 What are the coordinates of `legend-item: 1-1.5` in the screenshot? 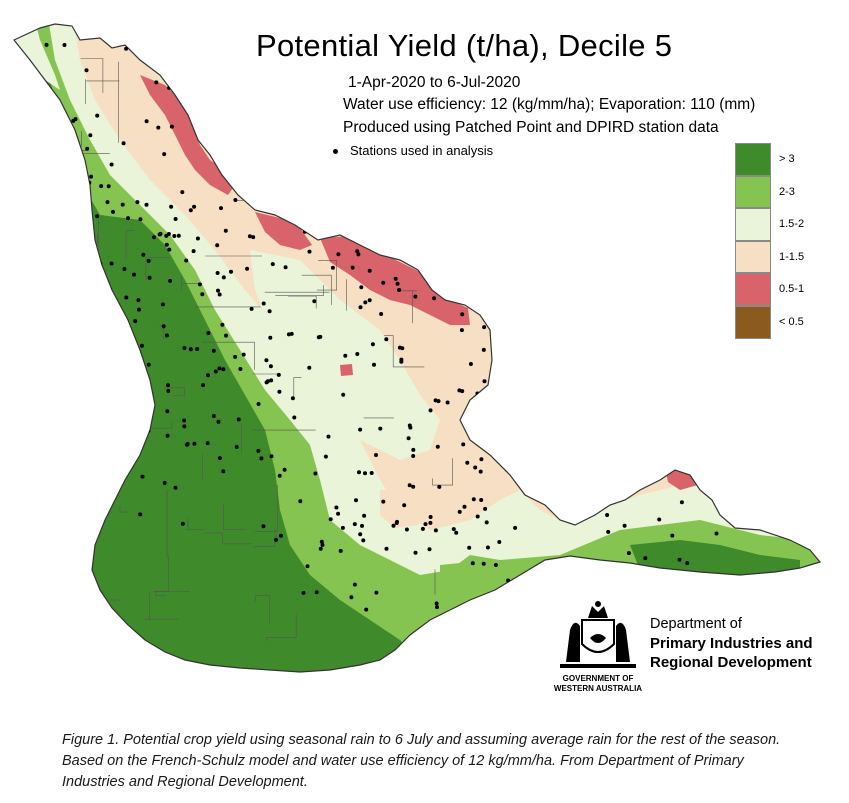 It's located at (783, 257).